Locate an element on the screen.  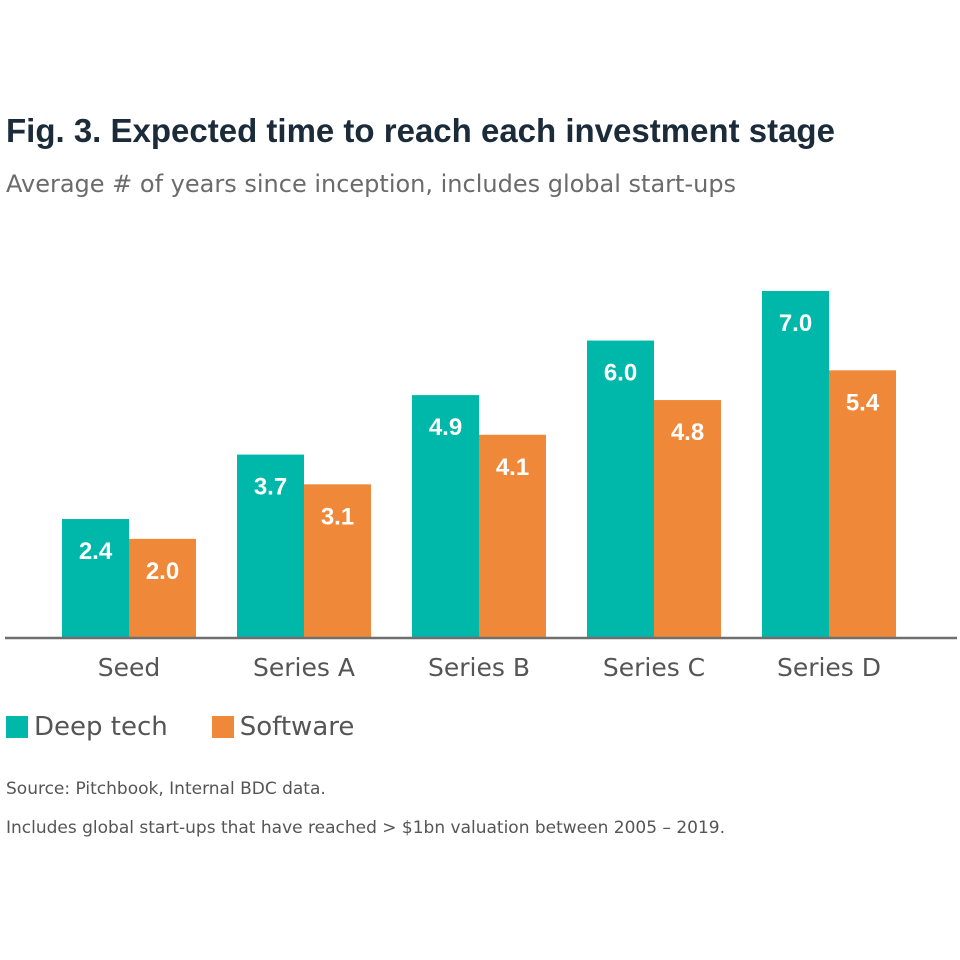
data-label-deep-tech-series-d: 7.0 is located at coordinates (795, 323).